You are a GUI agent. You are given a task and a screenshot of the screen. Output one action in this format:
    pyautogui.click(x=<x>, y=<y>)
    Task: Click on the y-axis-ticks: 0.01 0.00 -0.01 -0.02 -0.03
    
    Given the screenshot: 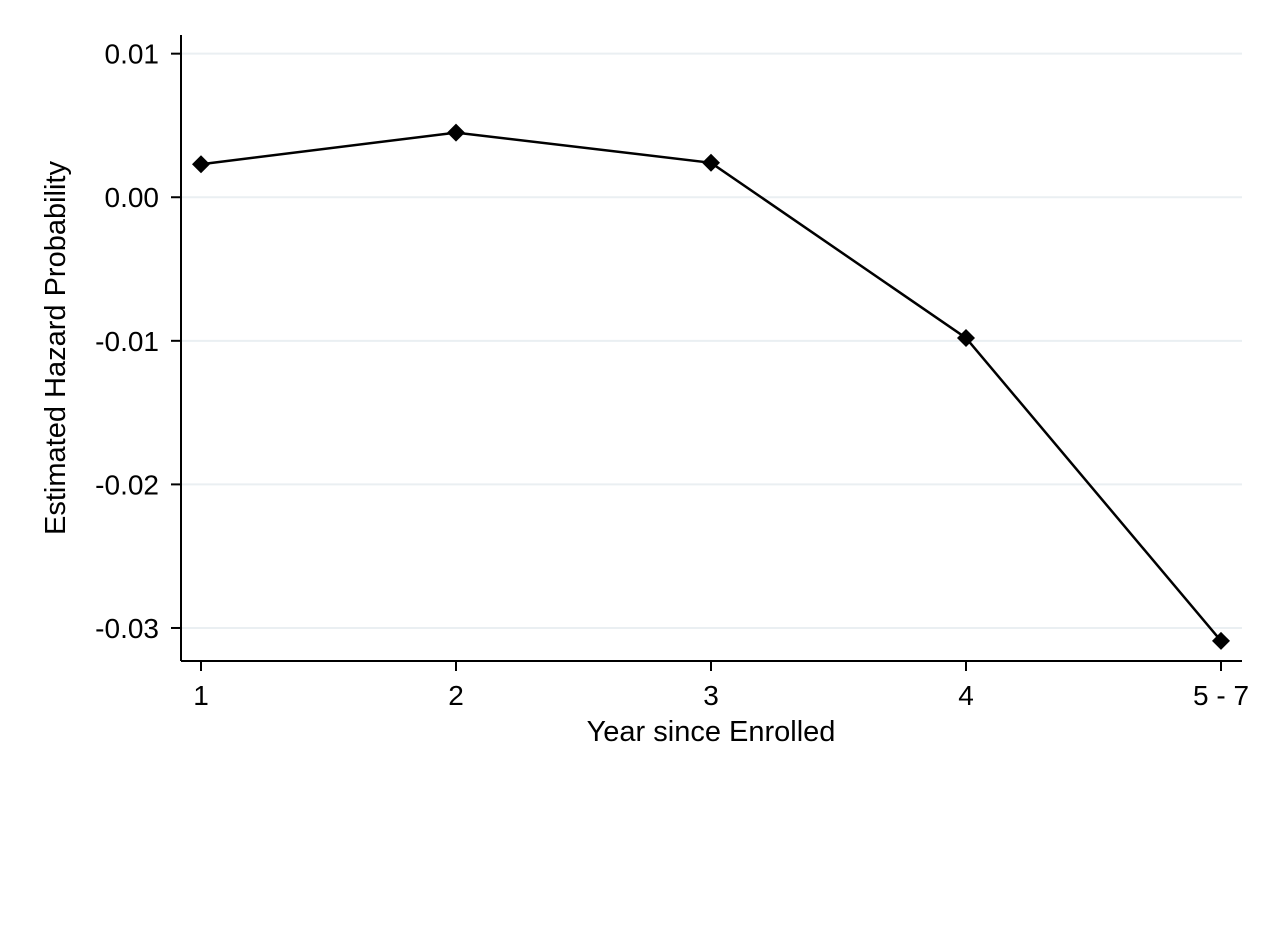 What is the action you would take?
    pyautogui.click(x=138, y=341)
    